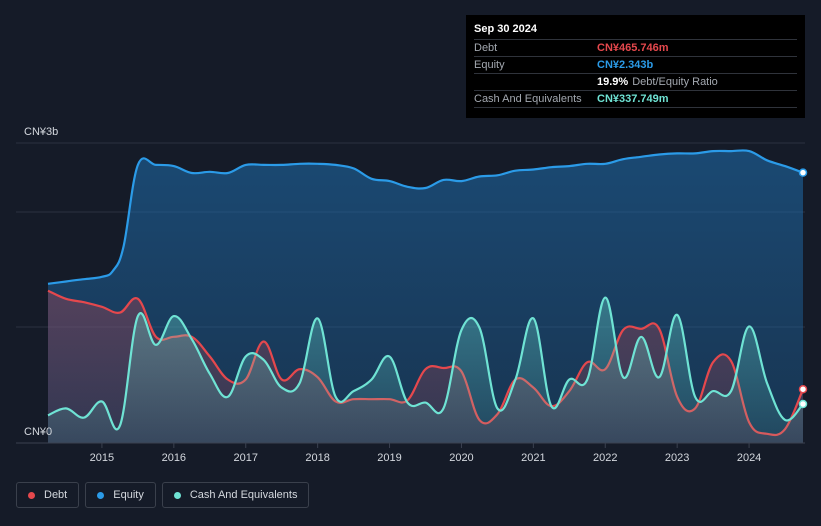  I want to click on x-tick-label-2024: 2024, so click(749, 458).